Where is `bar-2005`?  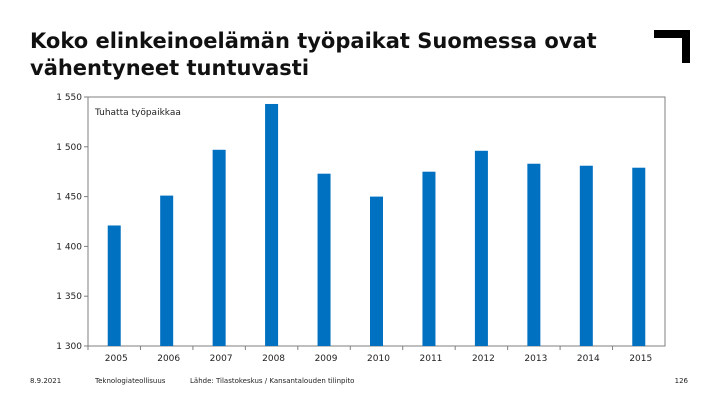
bar-2005 is located at coordinates (114, 285).